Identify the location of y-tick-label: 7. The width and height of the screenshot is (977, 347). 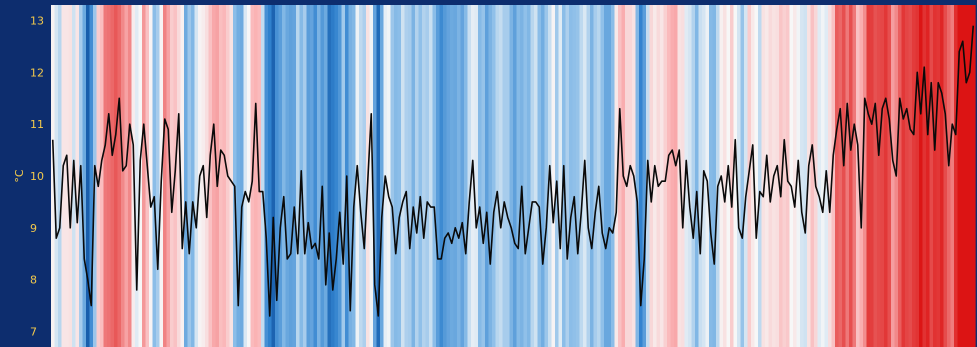
(33, 332).